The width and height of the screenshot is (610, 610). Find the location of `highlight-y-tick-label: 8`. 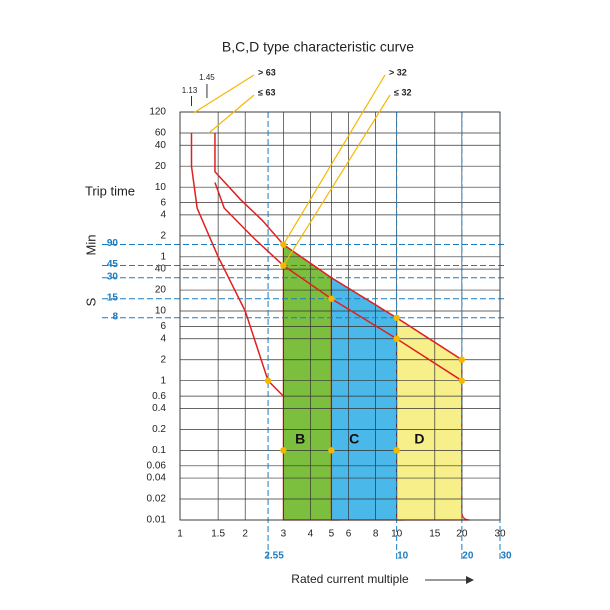

highlight-y-tick-label: 8 is located at coordinates (115, 316).